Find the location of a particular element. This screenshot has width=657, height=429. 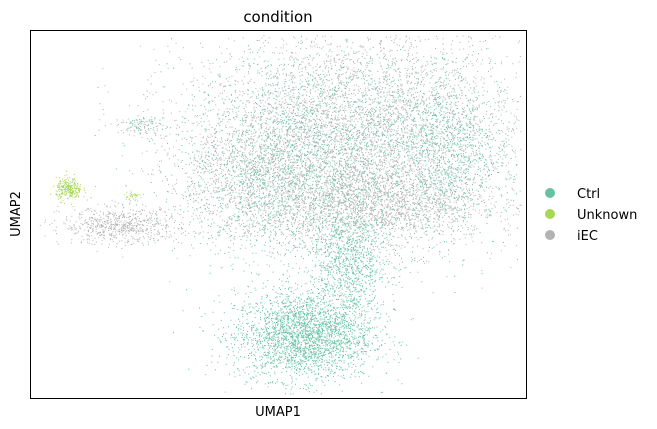

legend-marker-unknown is located at coordinates (550, 214).